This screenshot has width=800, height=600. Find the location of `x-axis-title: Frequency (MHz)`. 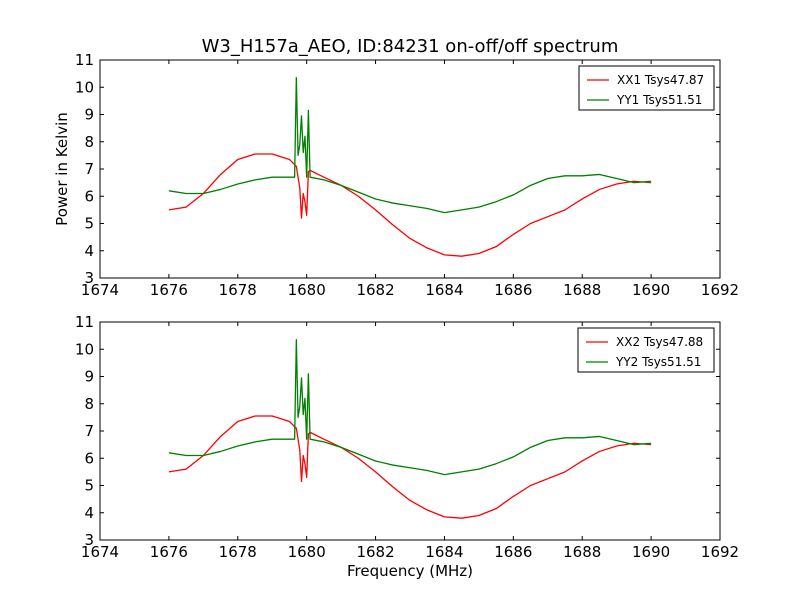

x-axis-title: Frequency (MHz) is located at coordinates (410, 571).